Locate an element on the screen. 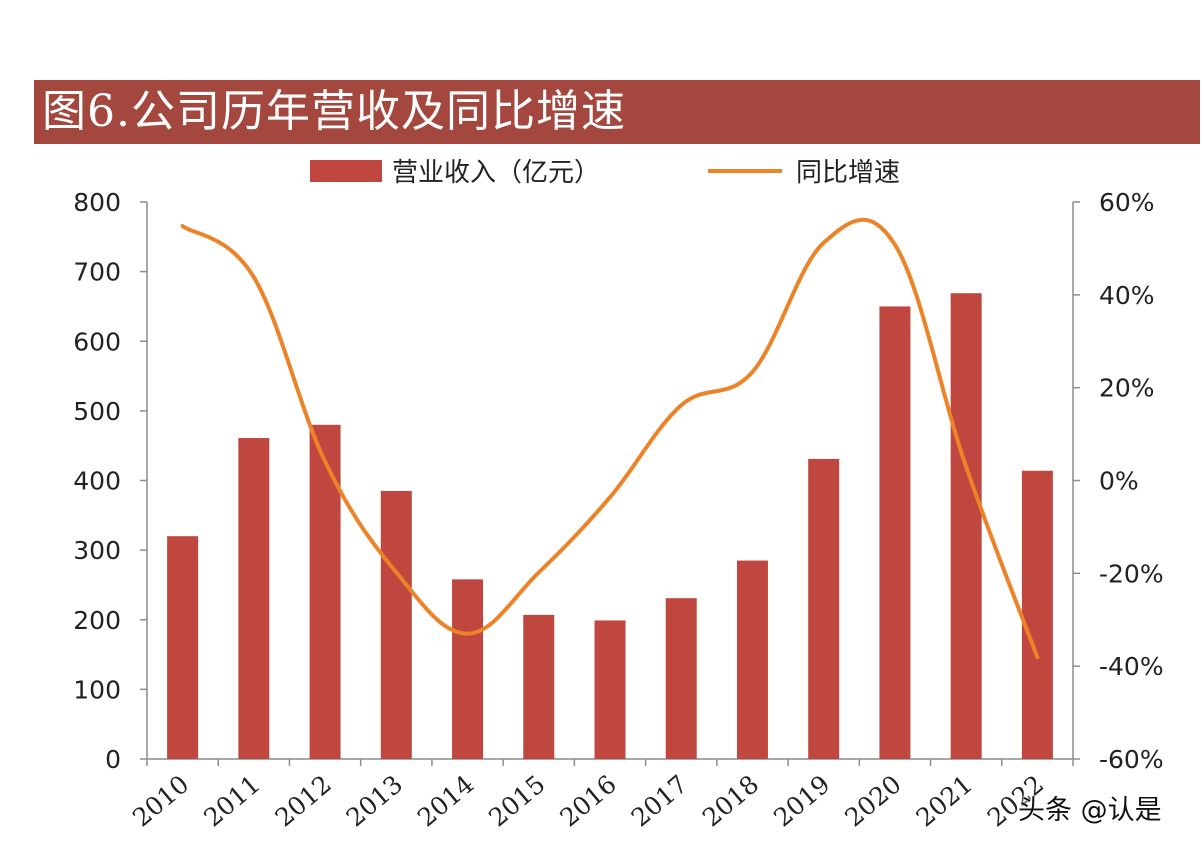 This screenshot has height=850, width=1202. x-tick-label: 2021 is located at coordinates (944, 800).